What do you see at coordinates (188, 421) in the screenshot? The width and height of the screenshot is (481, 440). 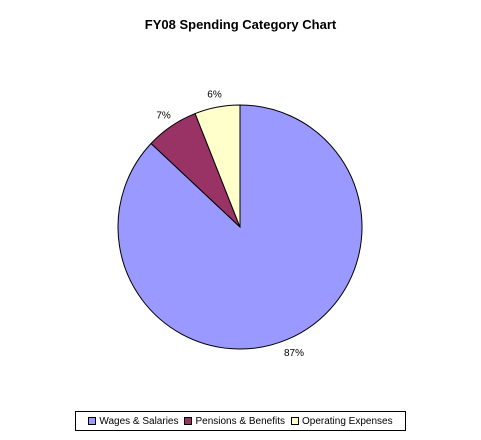 I see `legend-swatch-pensions` at bounding box center [188, 421].